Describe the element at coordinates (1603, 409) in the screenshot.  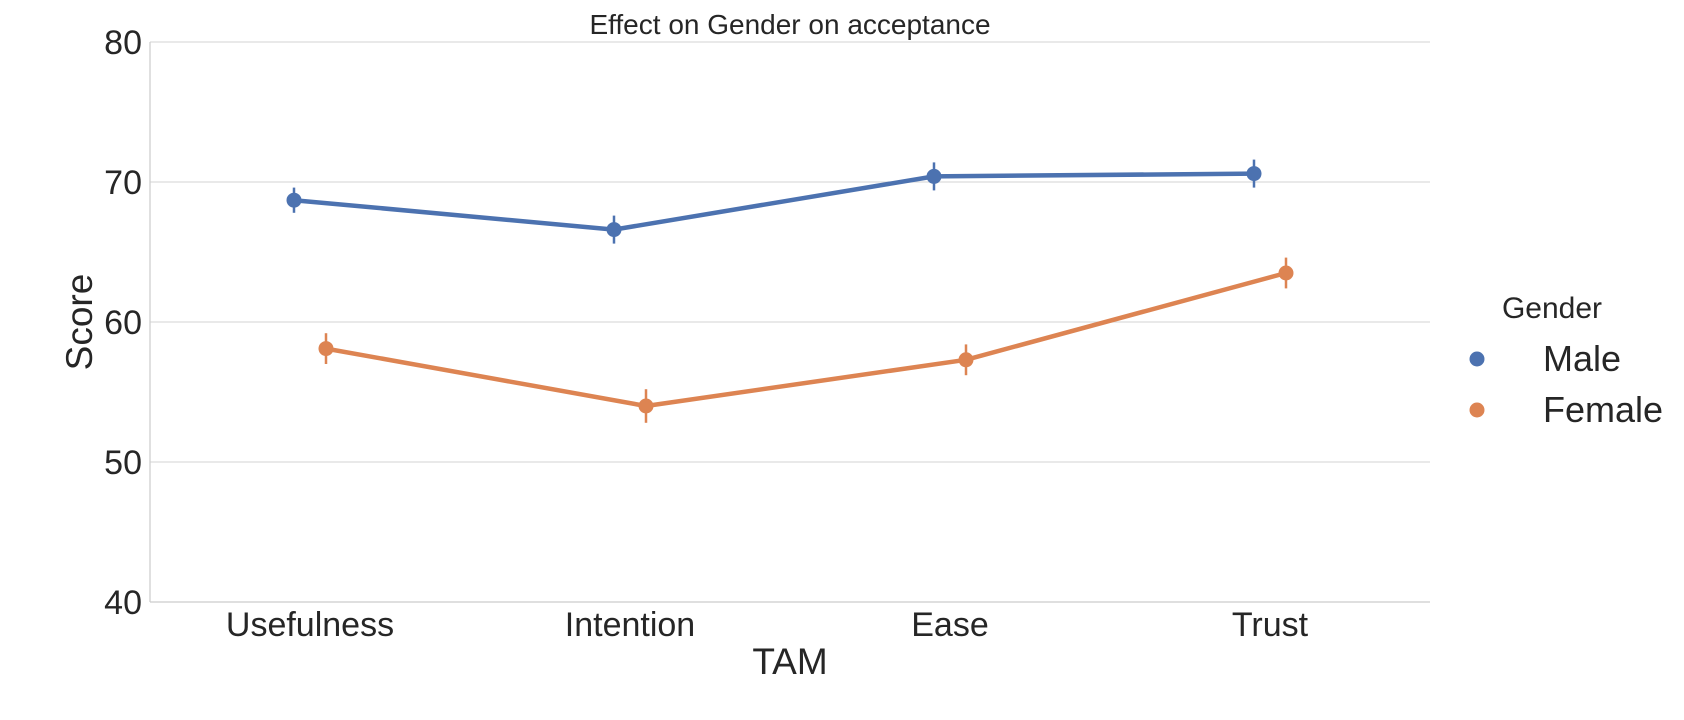
I see `legend-label: Female` at that location.